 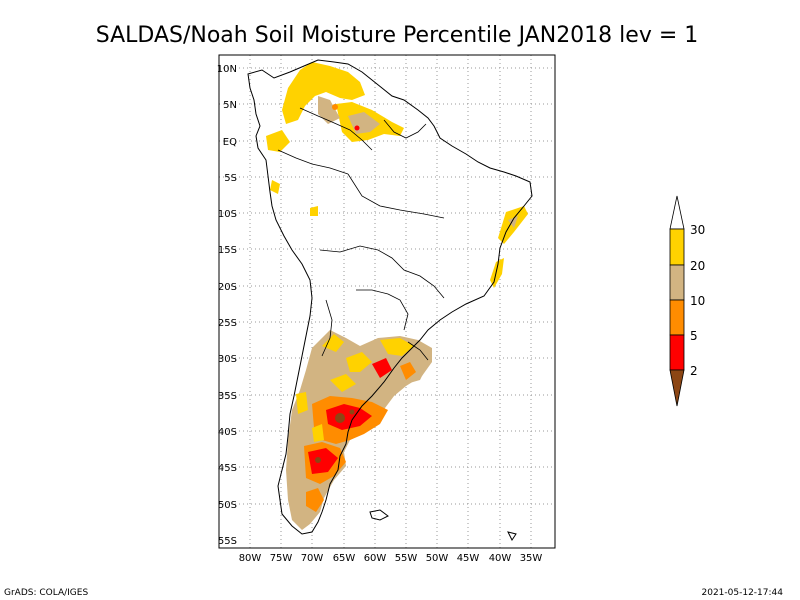 I want to click on lat-tick-label: 55S, so click(x=227, y=541).